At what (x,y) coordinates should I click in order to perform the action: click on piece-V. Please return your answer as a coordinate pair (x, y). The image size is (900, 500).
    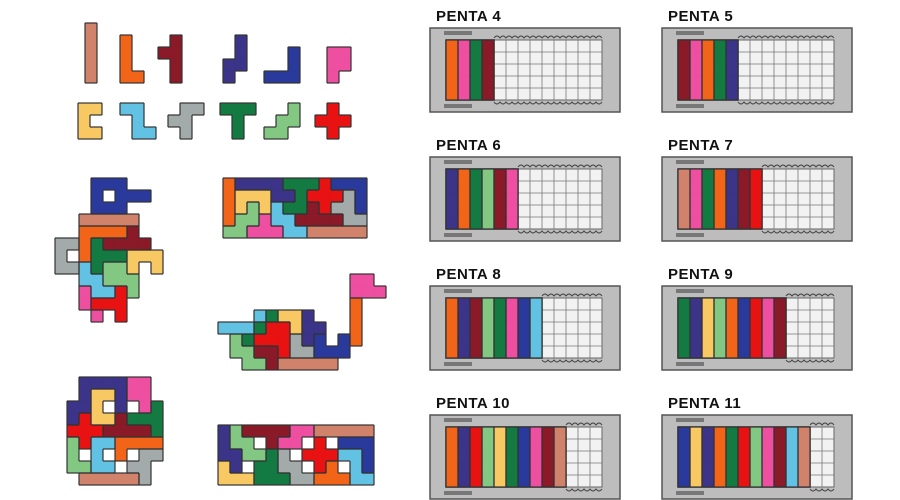
    Looking at the image, I should click on (282, 65).